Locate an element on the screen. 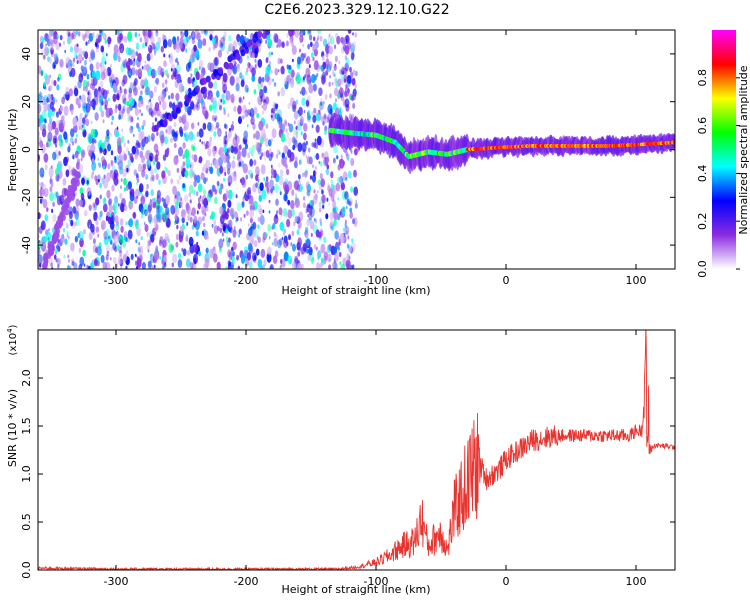  y-tick-label: 1.0 is located at coordinates (26, 474).